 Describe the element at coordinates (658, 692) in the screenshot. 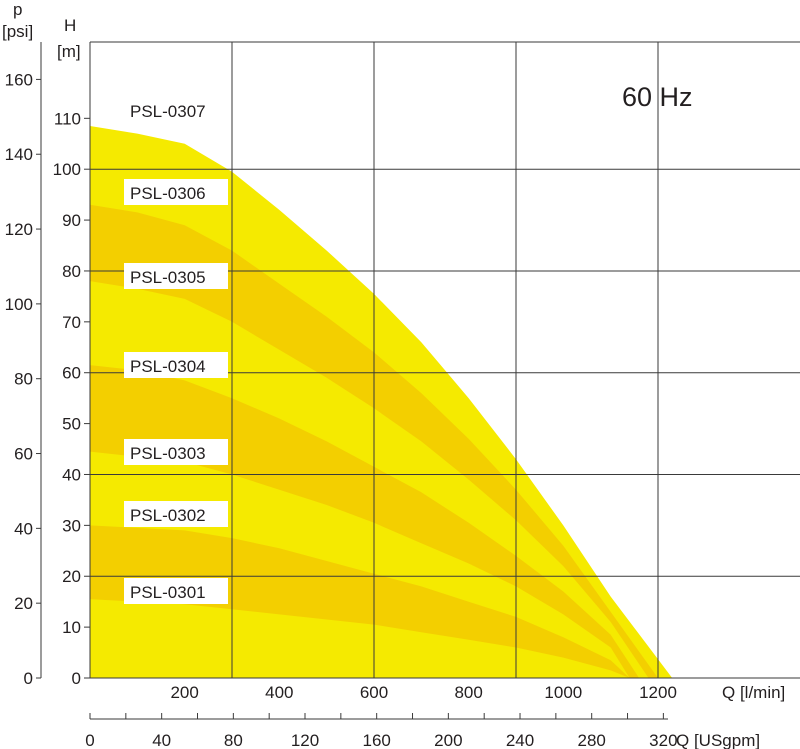

I see `flow-tick-label: 1200` at that location.